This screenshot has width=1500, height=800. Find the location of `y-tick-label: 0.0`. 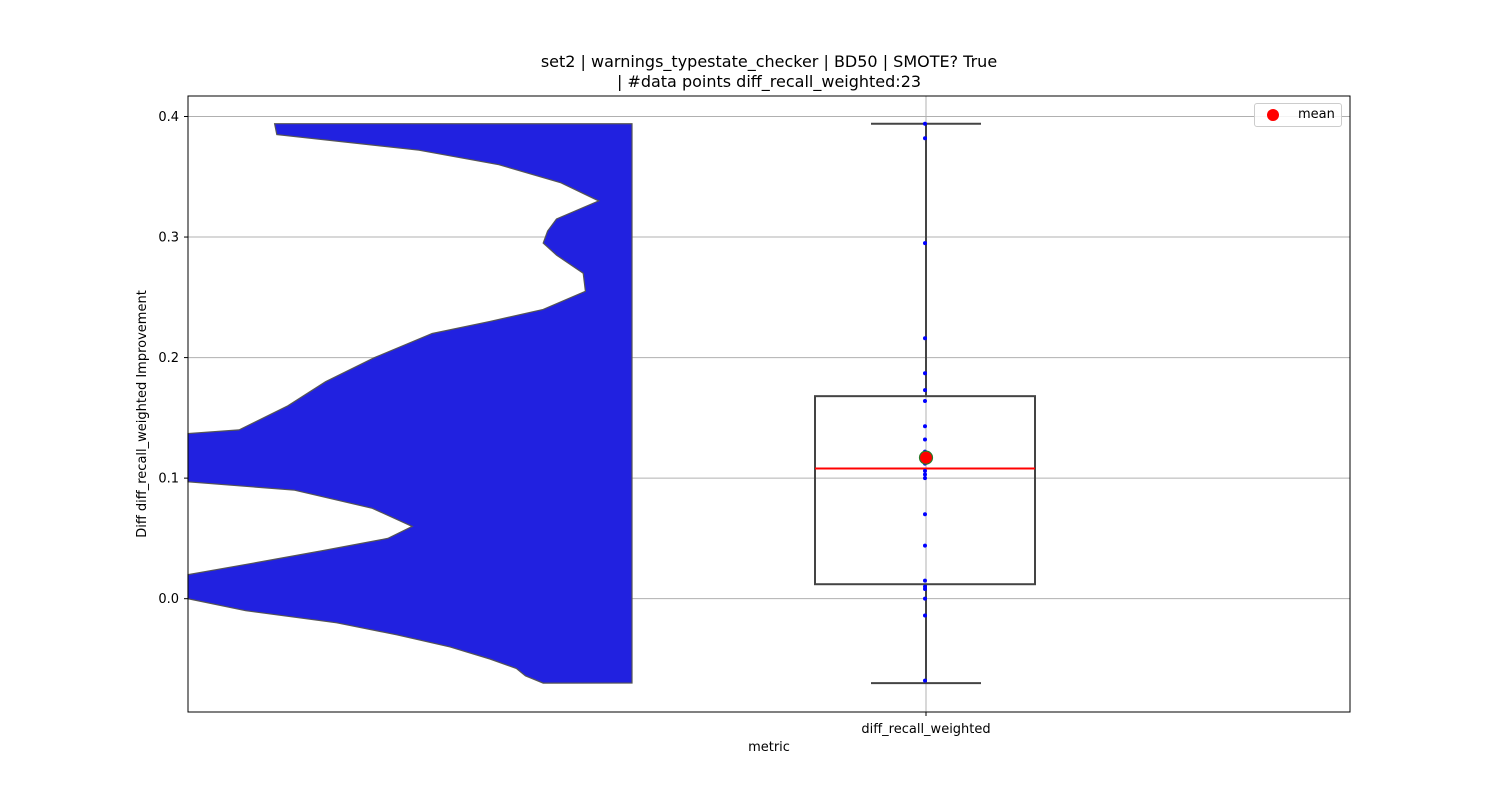

y-tick-label: 0.0 is located at coordinates (168, 599).